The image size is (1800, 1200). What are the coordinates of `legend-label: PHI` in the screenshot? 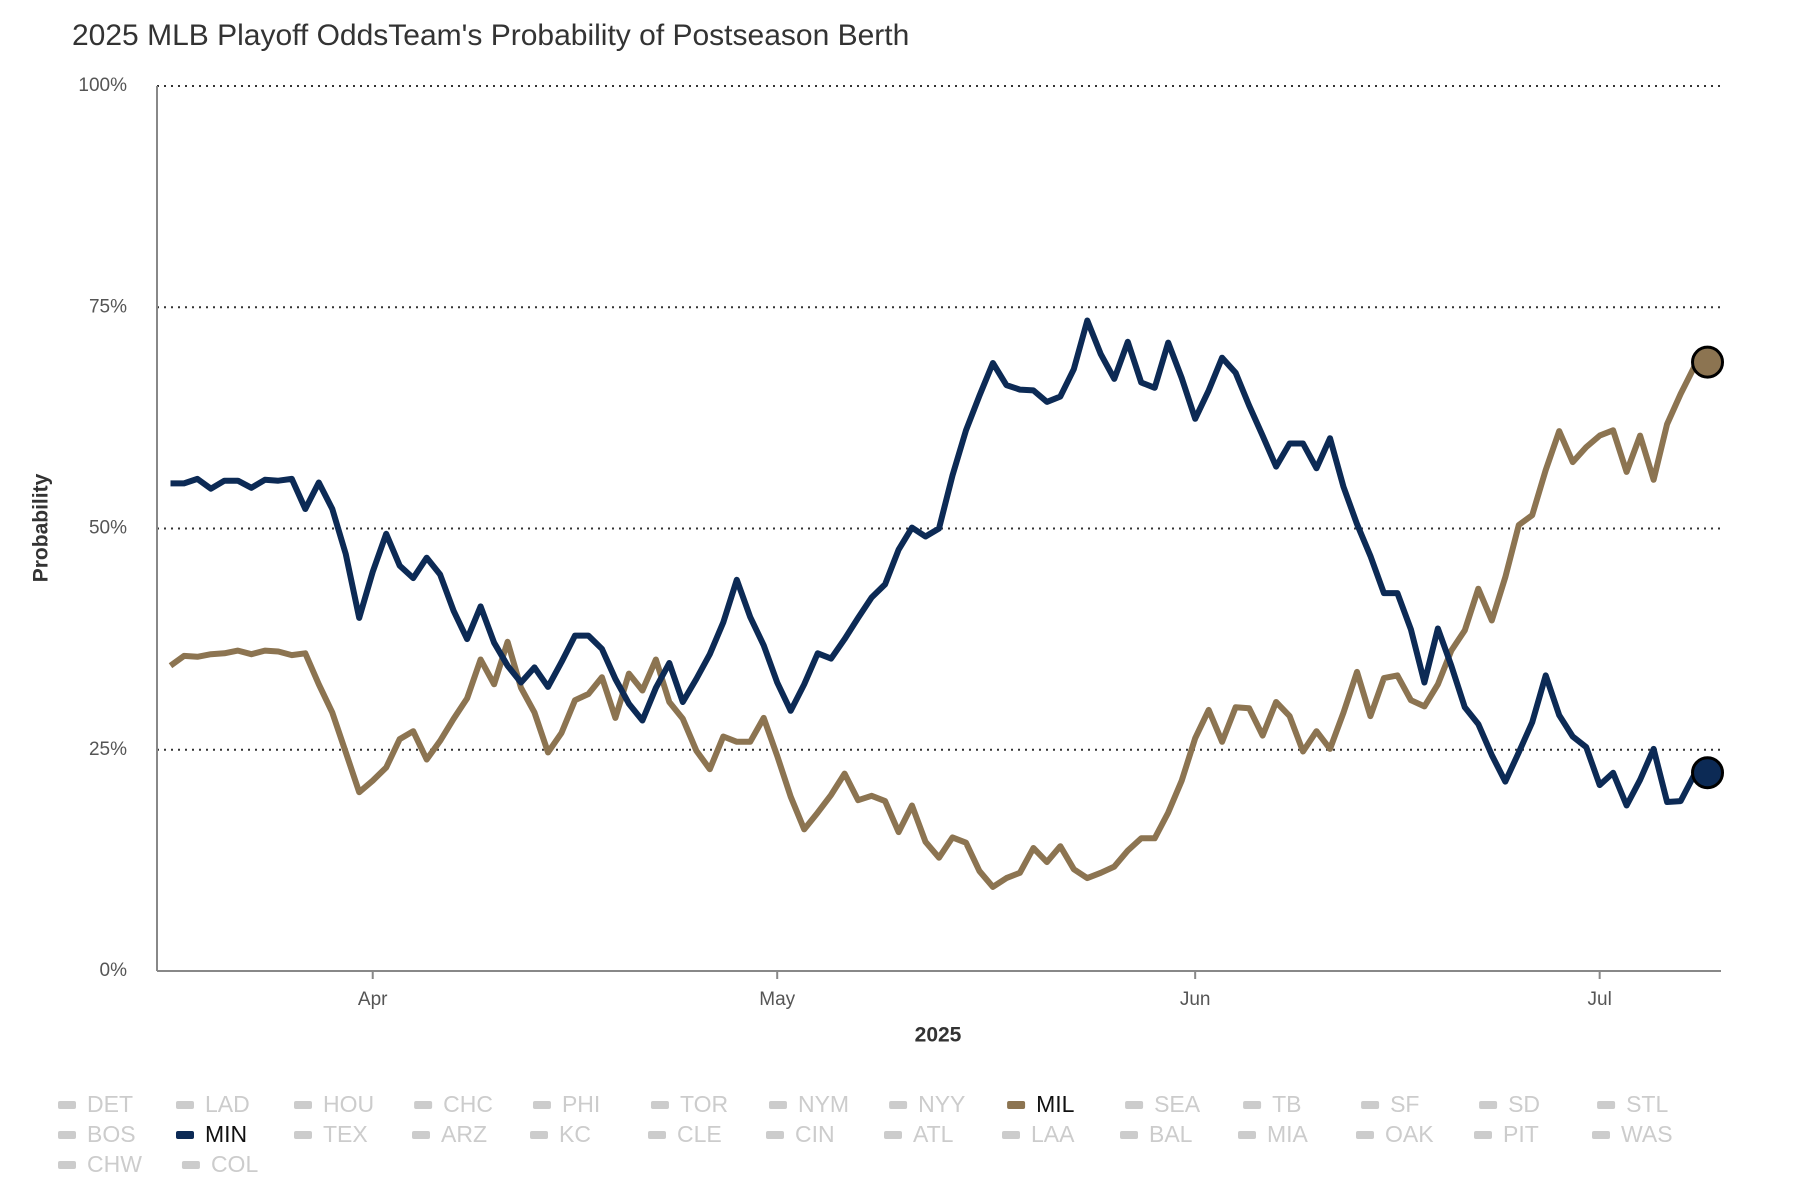 It's located at (581, 1104).